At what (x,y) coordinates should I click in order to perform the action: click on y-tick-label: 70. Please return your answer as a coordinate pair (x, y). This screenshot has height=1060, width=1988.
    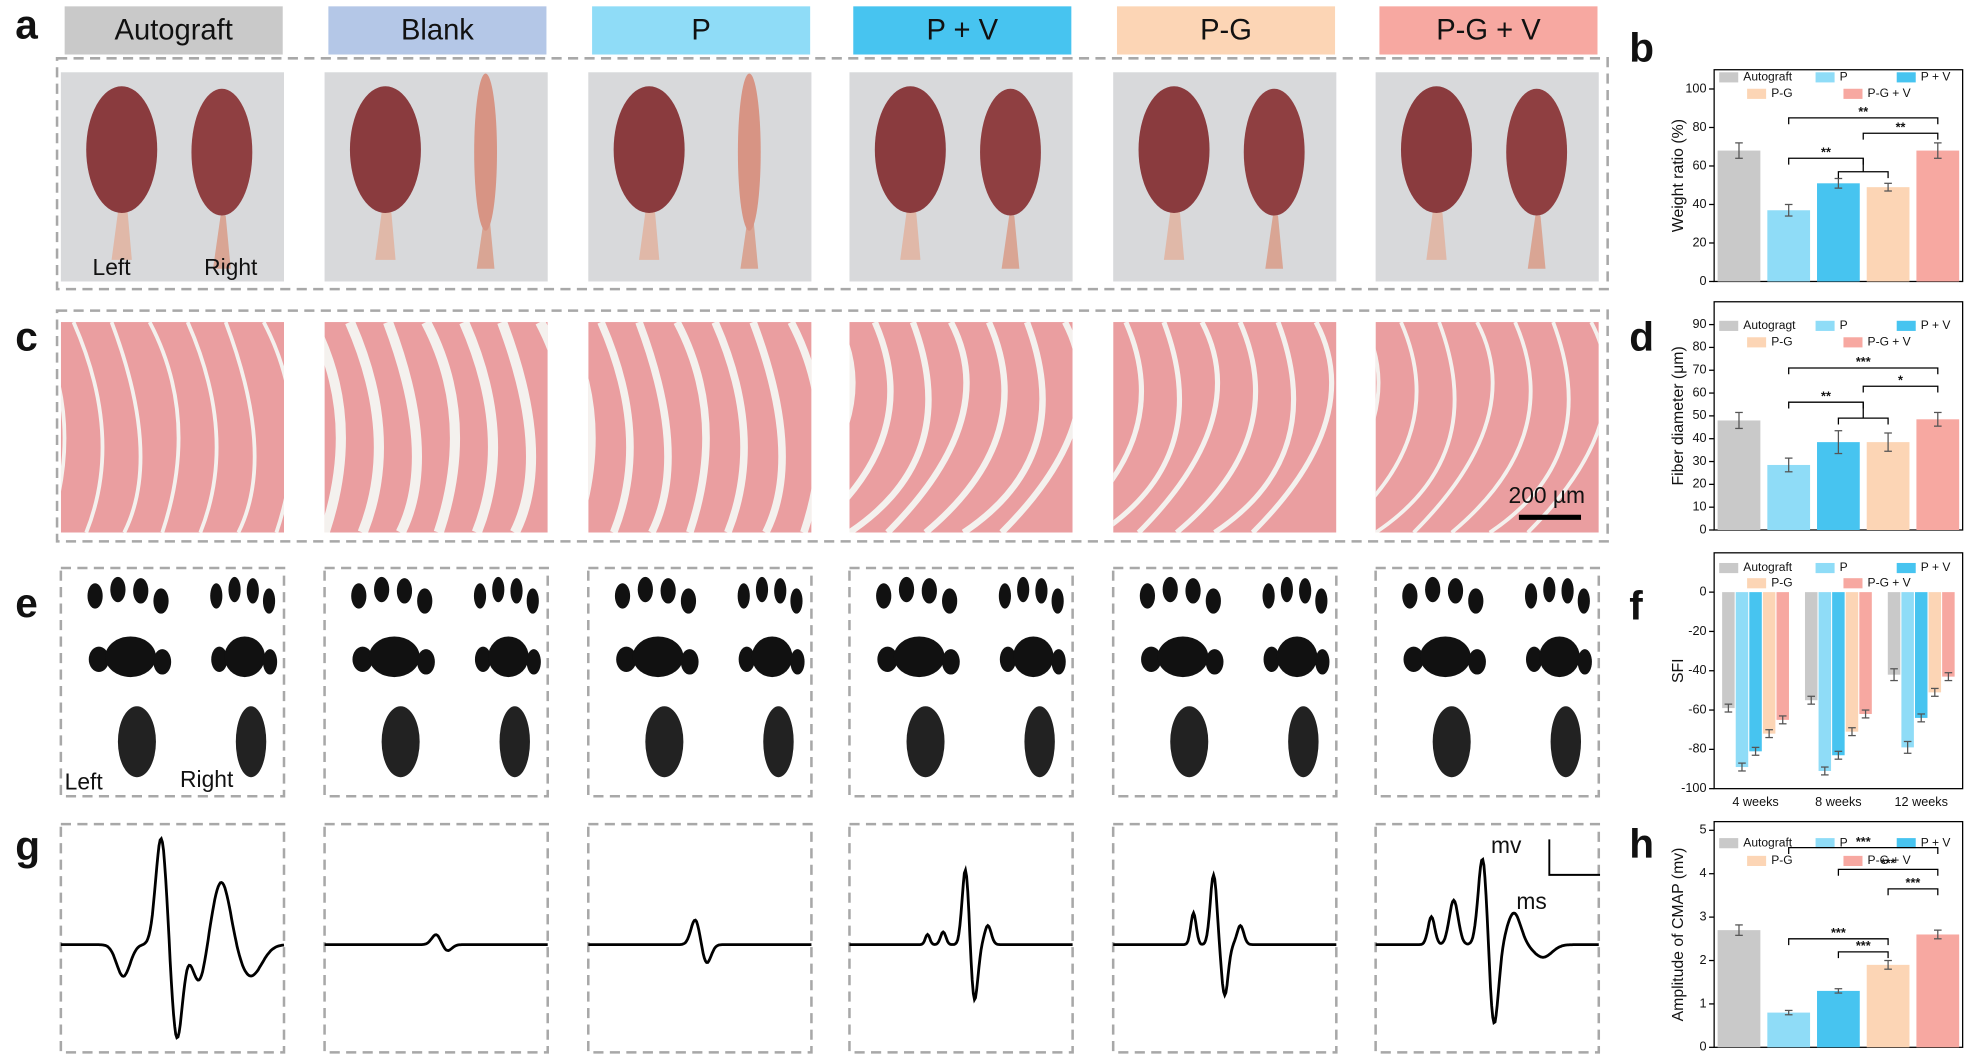
    Looking at the image, I should click on (1699, 370).